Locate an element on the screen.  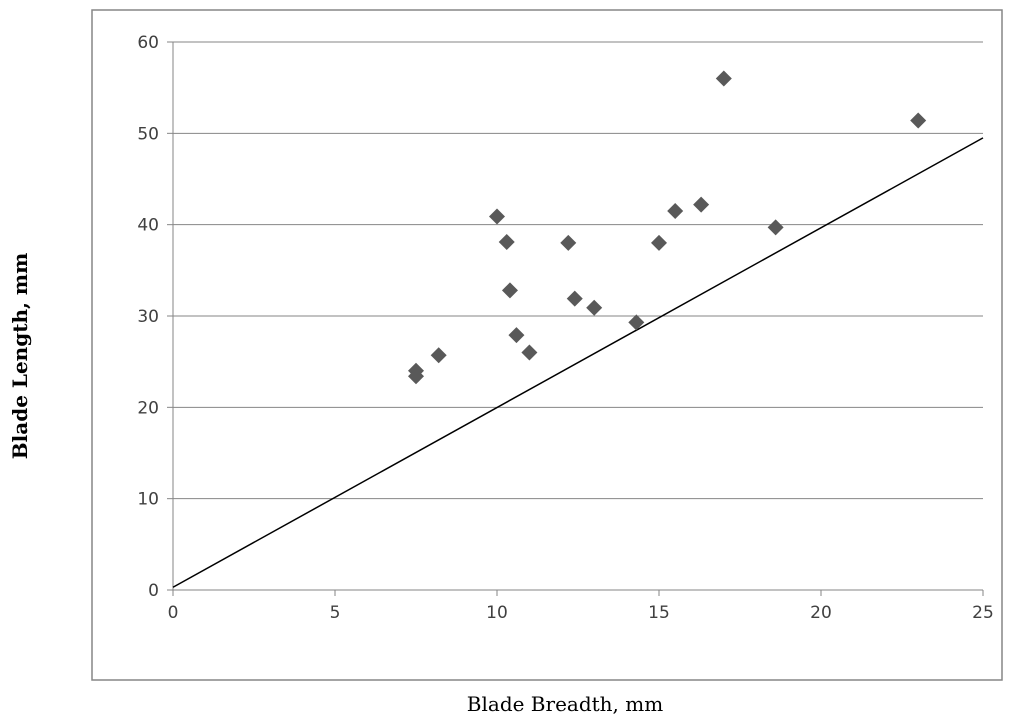
x-tick-label: 0 is located at coordinates (173, 613).